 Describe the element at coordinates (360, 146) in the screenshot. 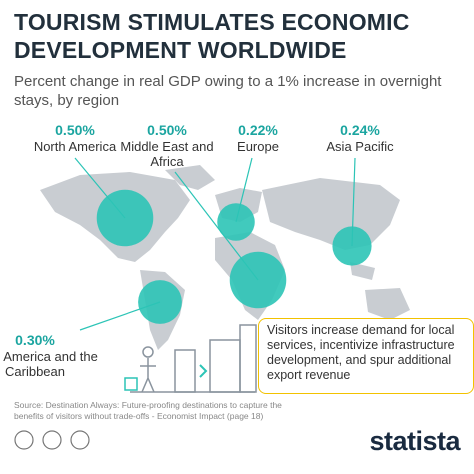

I see `category-label: Asia Pacific` at that location.